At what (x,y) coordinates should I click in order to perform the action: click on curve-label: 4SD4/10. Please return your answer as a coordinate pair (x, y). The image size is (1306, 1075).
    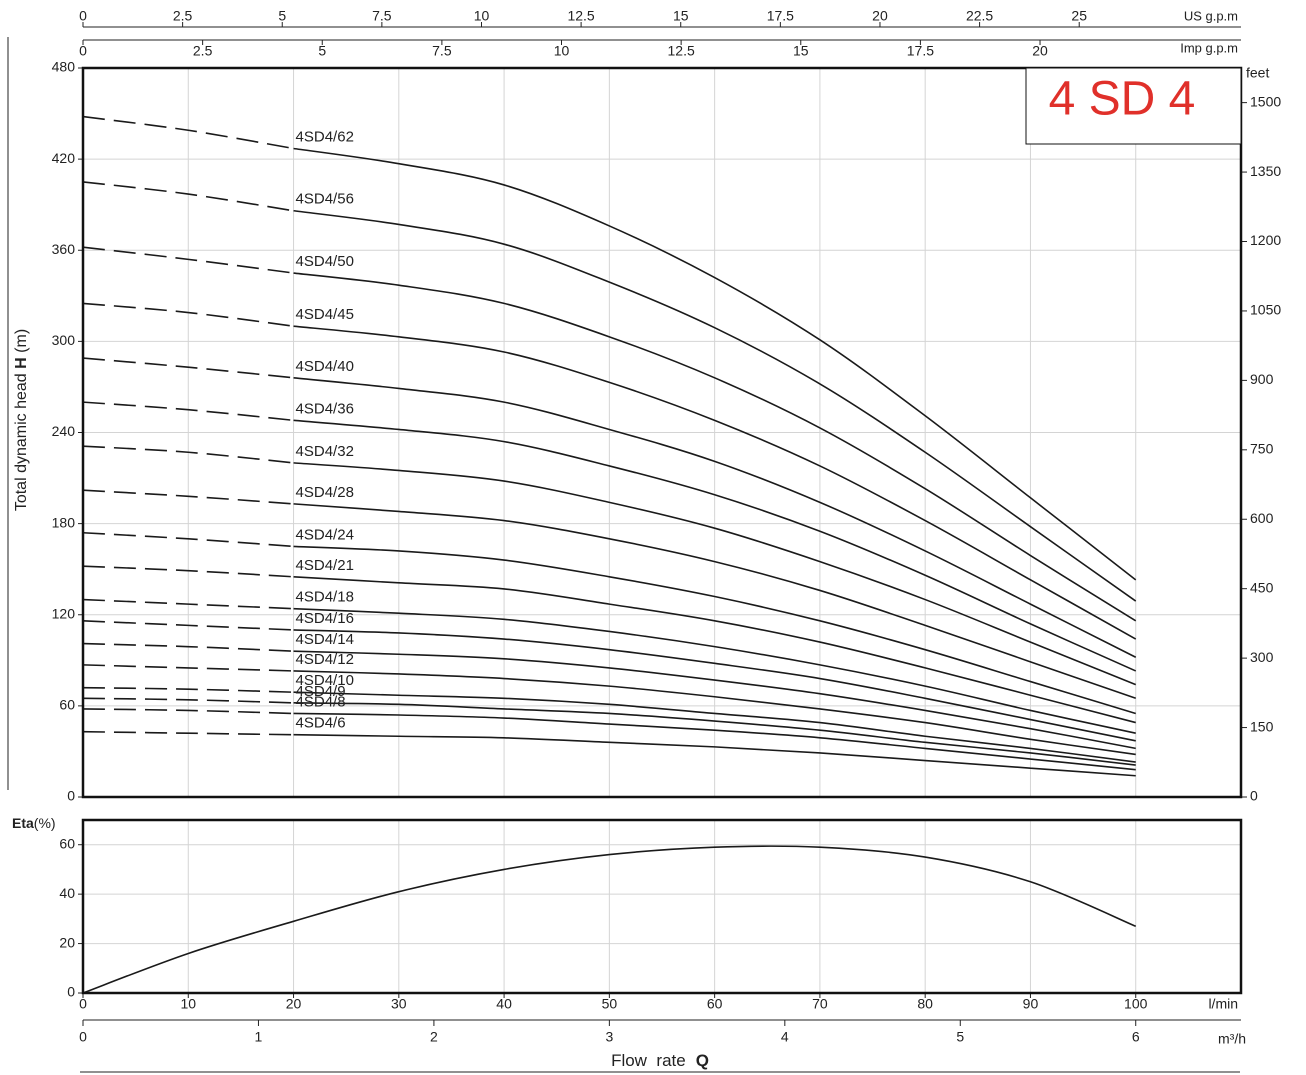
    Looking at the image, I should click on (325, 680).